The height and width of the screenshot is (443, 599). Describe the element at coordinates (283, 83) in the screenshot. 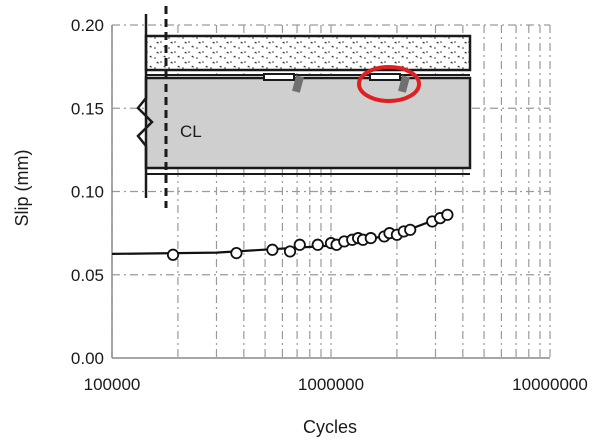

I see `shear-connector-left` at that location.